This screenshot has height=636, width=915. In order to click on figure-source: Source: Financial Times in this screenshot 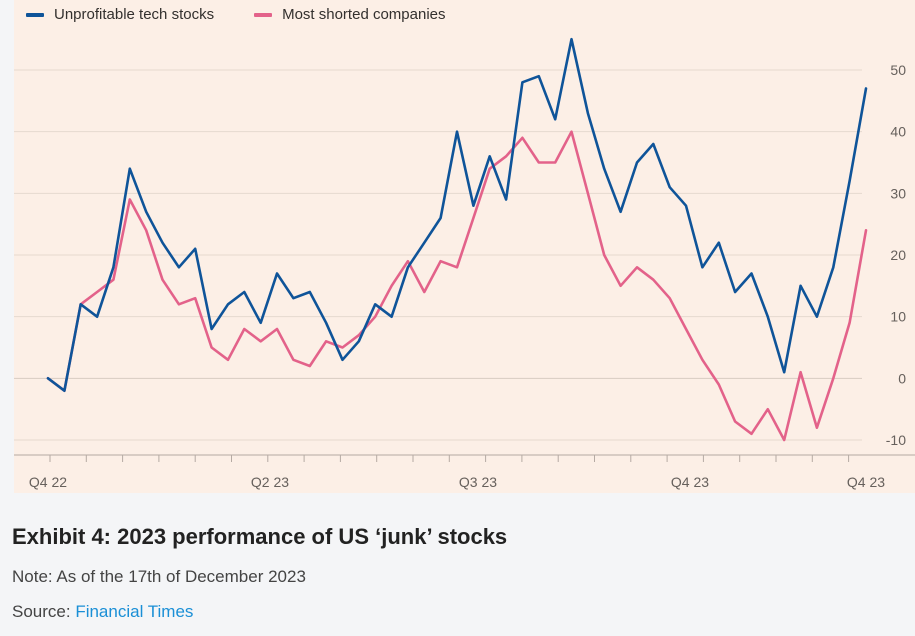, I will do `click(102, 612)`.